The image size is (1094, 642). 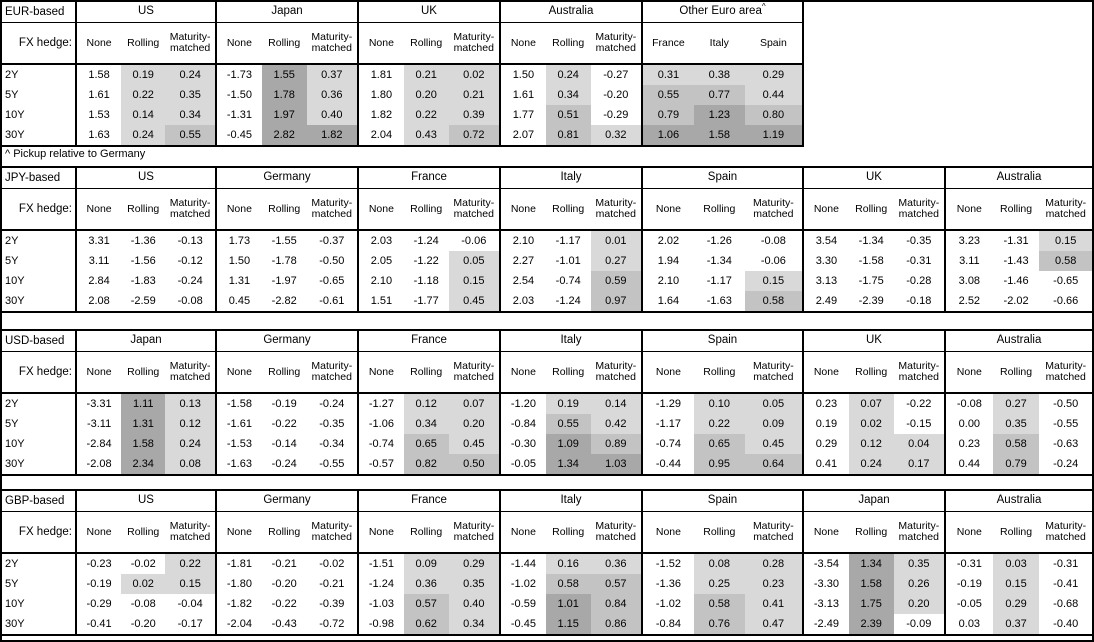 I want to click on value-cell: 0.03, so click(x=1016, y=564).